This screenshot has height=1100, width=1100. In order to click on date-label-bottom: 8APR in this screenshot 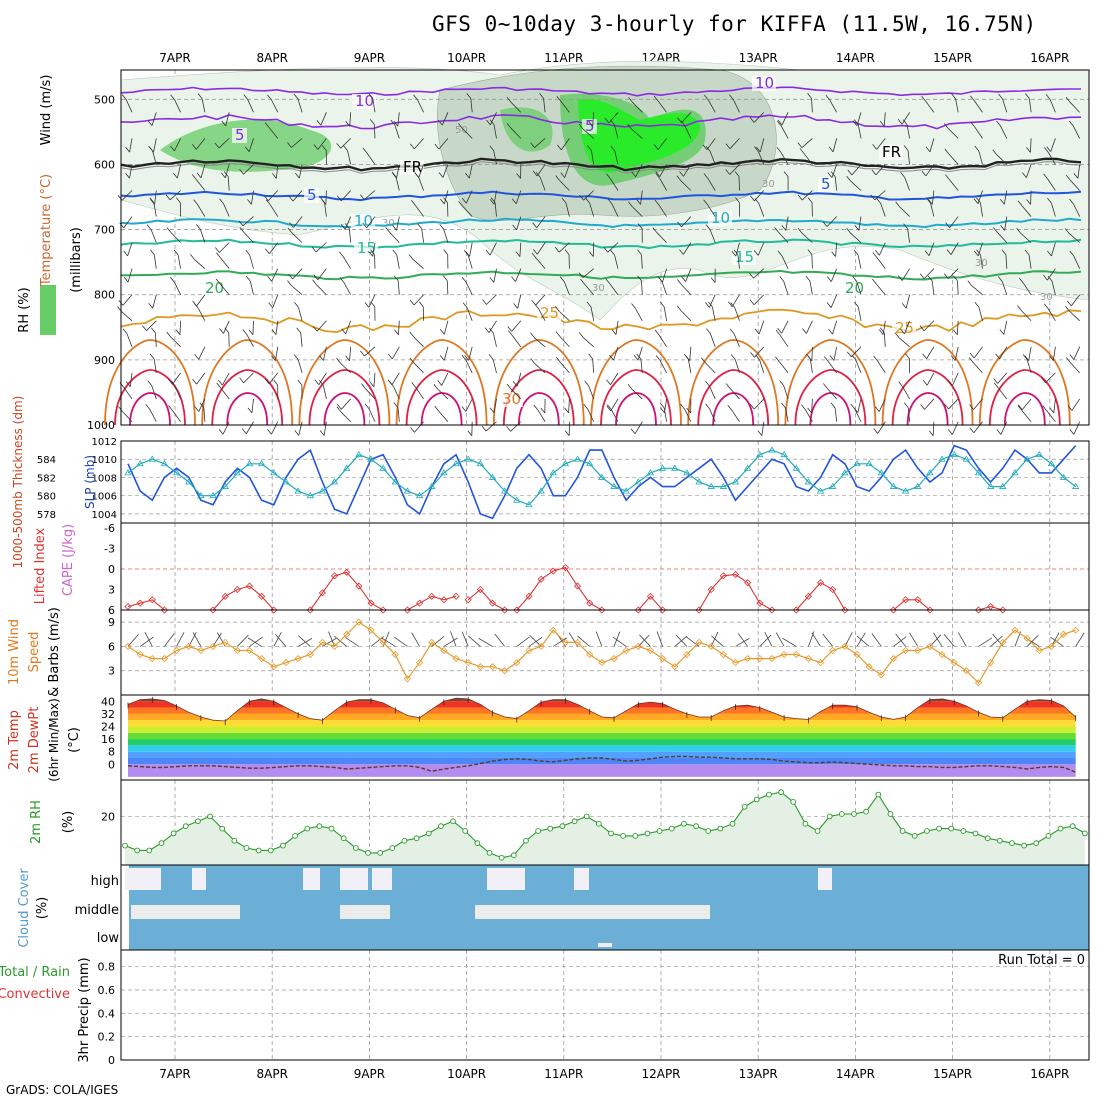, I will do `click(271, 1074)`.